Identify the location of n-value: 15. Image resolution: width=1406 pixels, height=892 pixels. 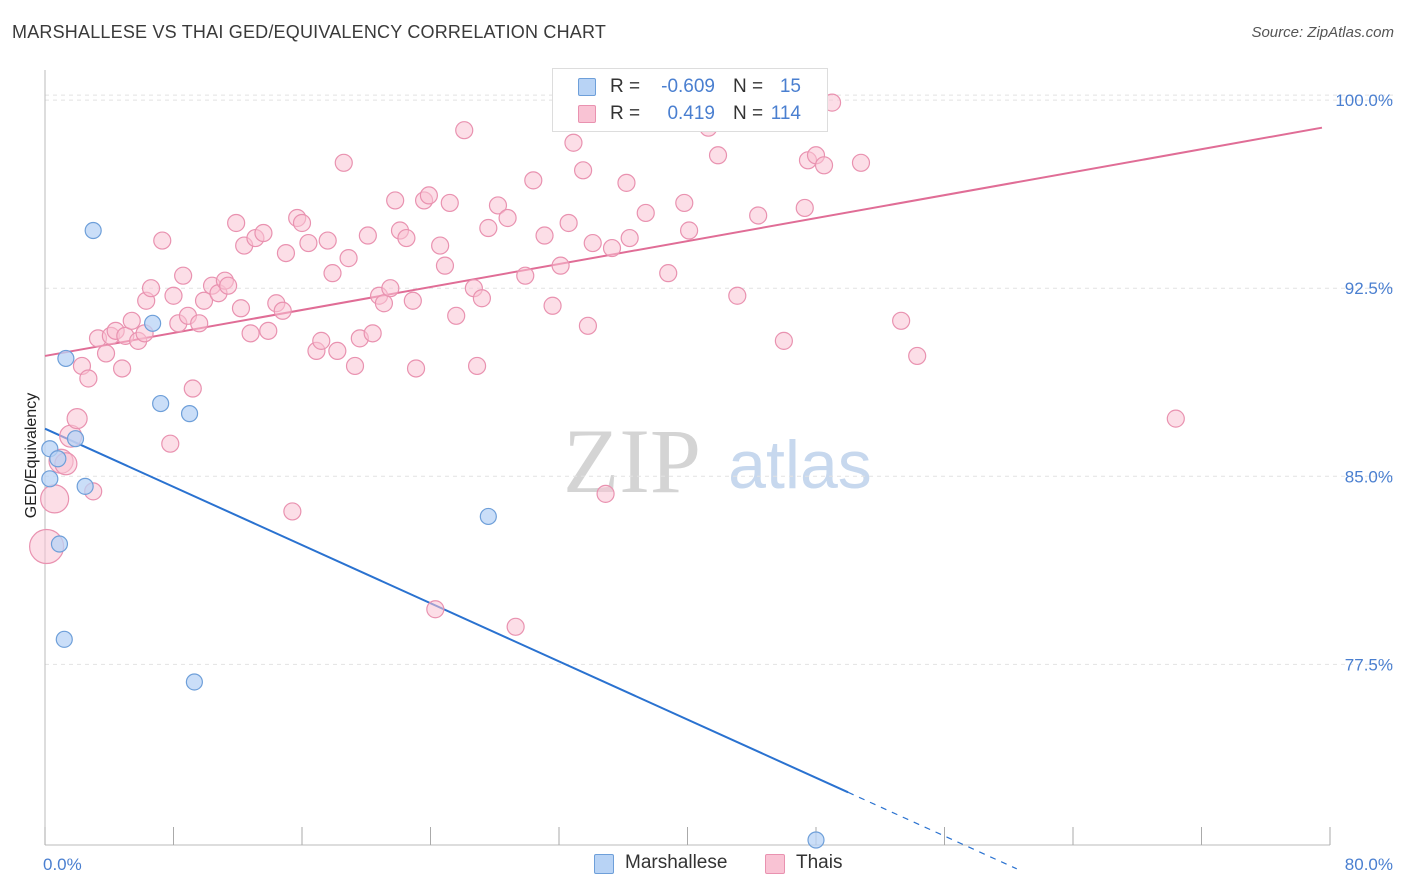
(790, 86).